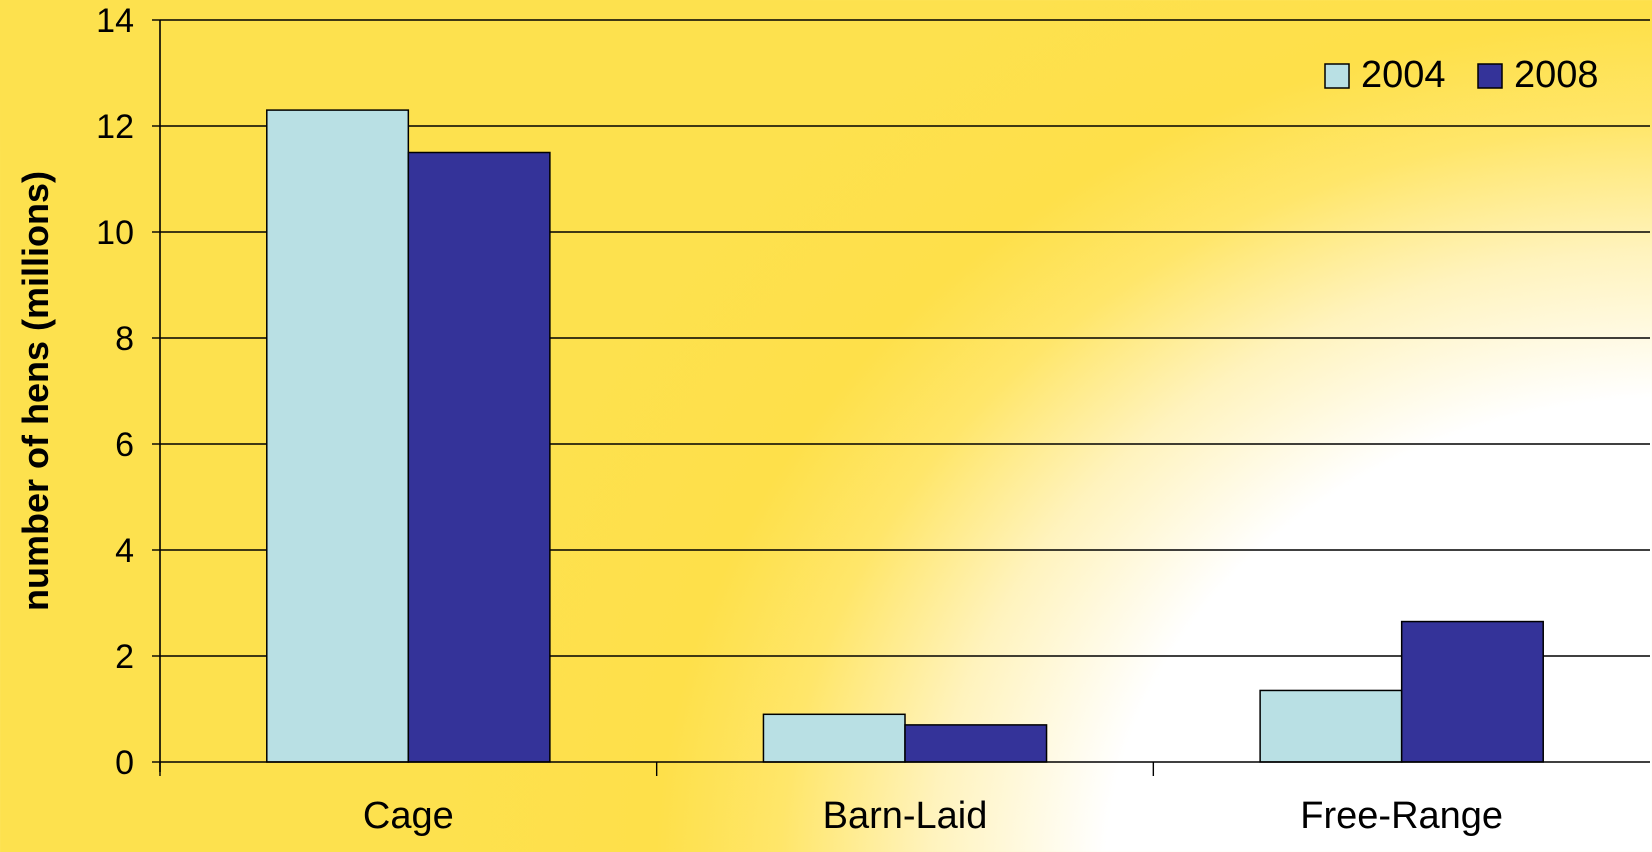  I want to click on x-tick-label: Barn-Laid, so click(905, 816).